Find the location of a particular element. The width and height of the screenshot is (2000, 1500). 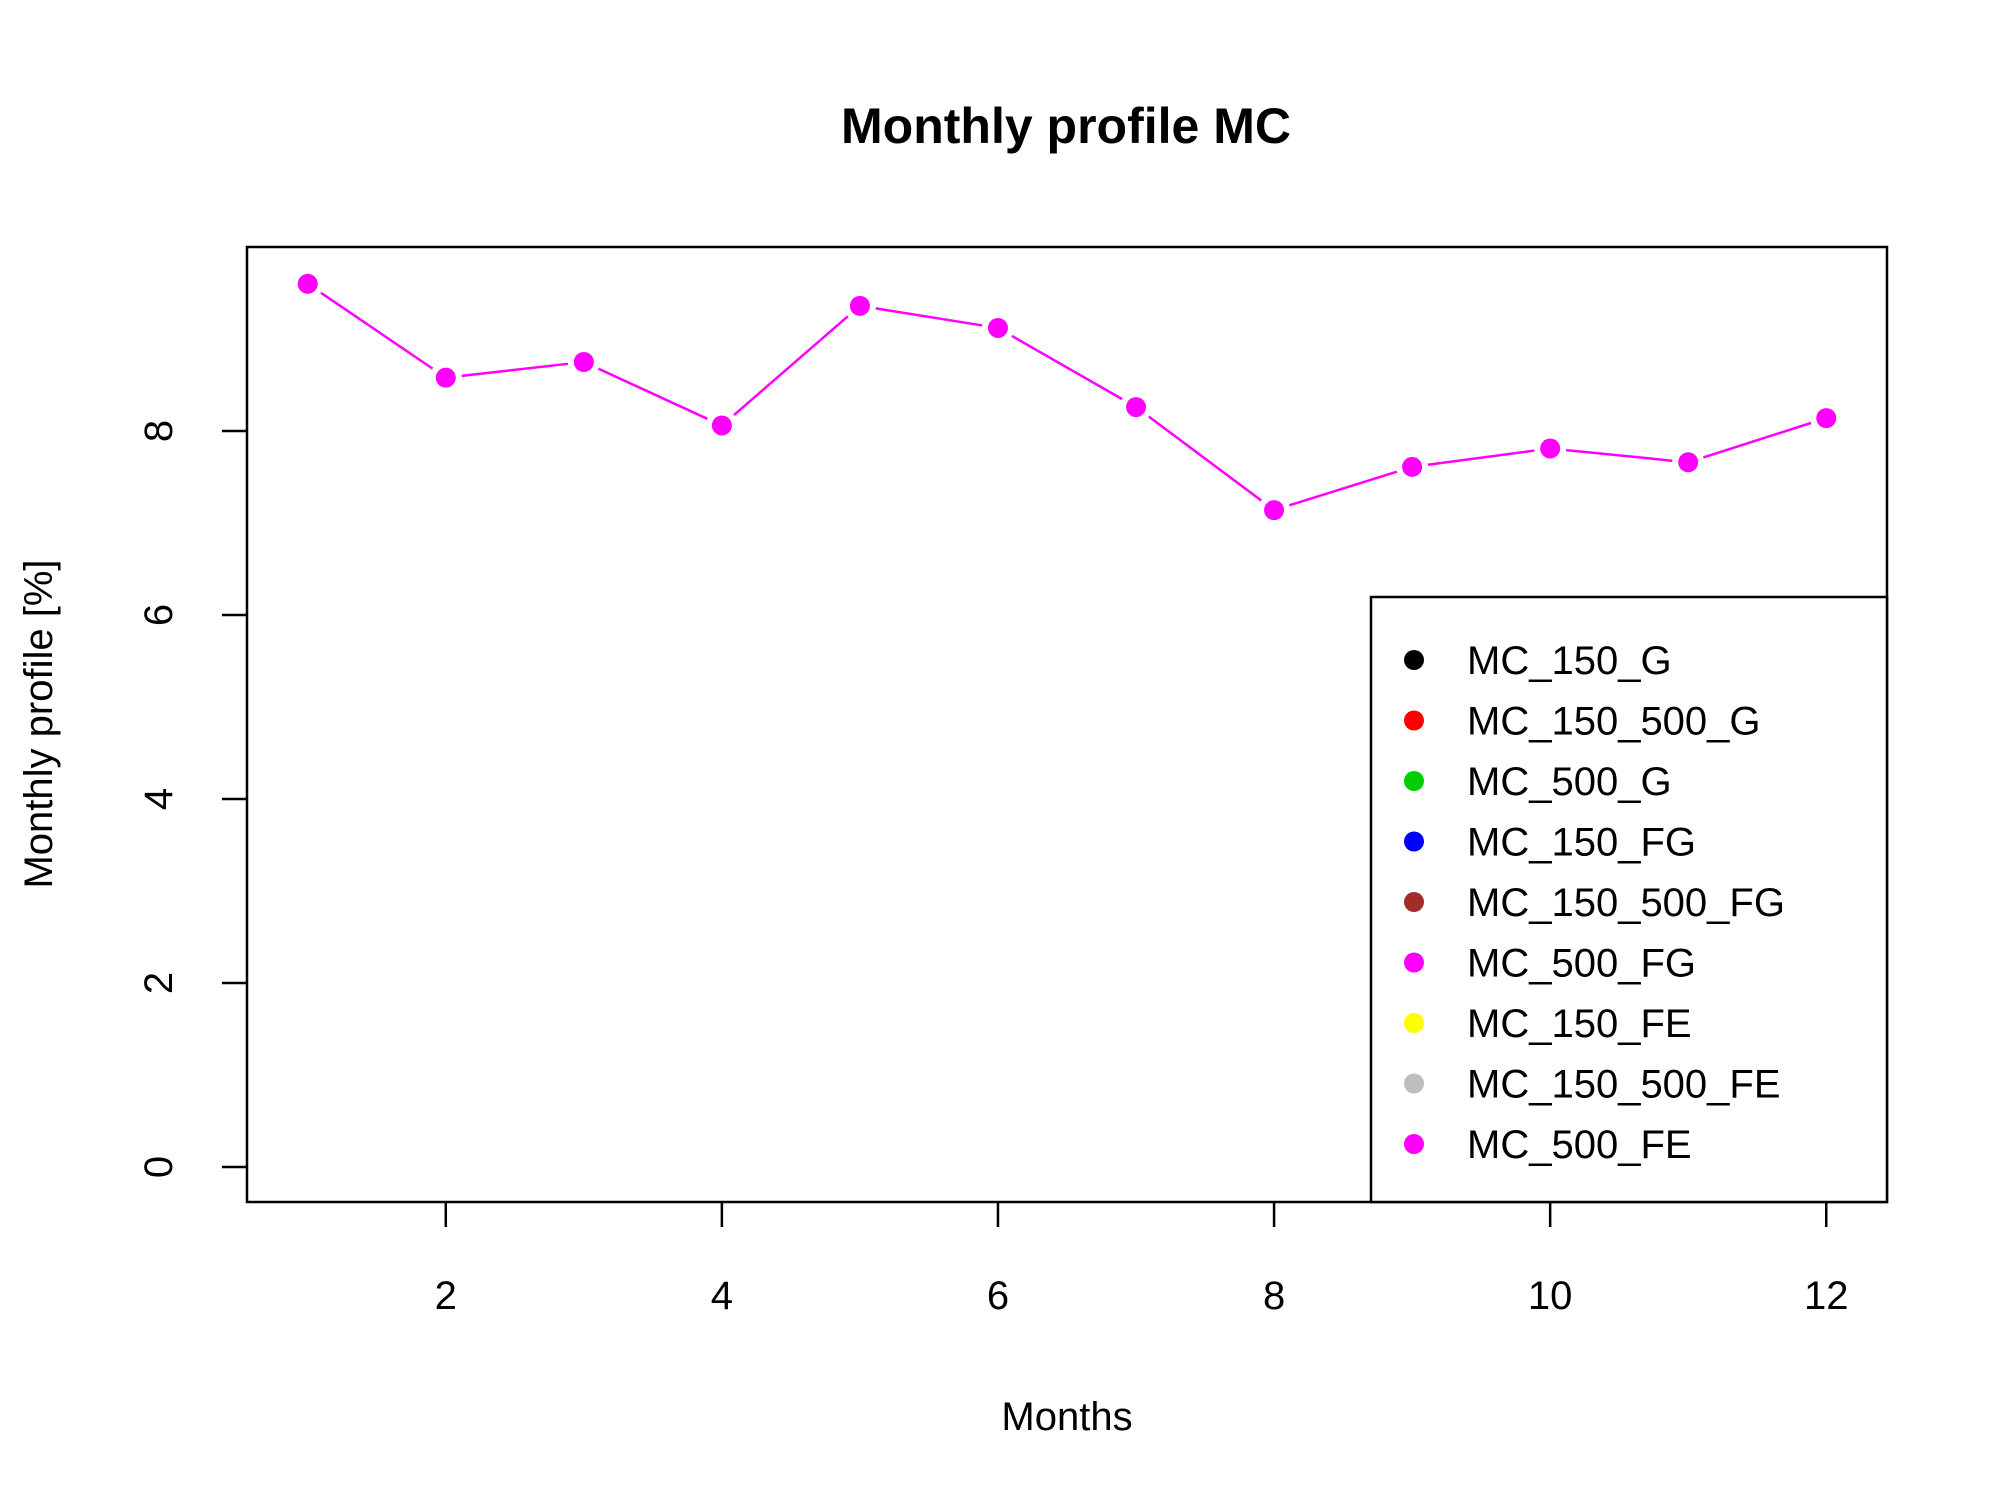

y-tick-label-2: 2 is located at coordinates (159, 983).